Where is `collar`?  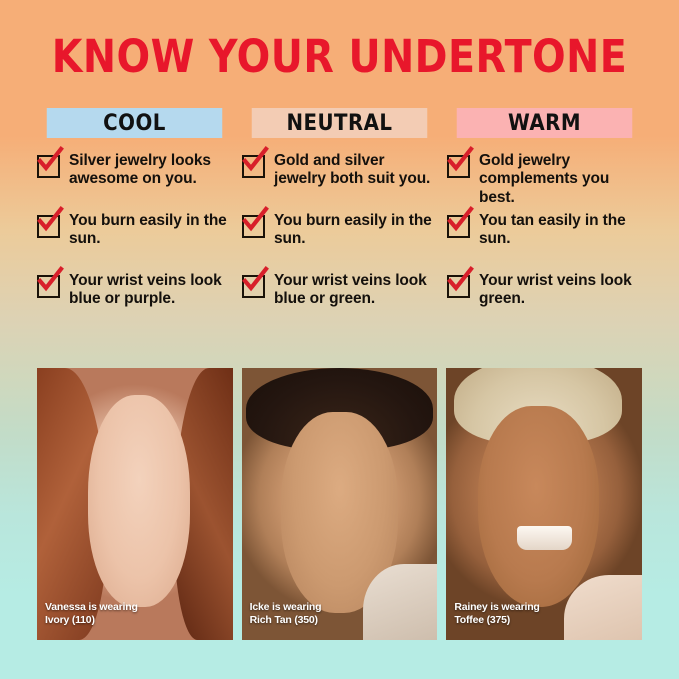 collar is located at coordinates (400, 601).